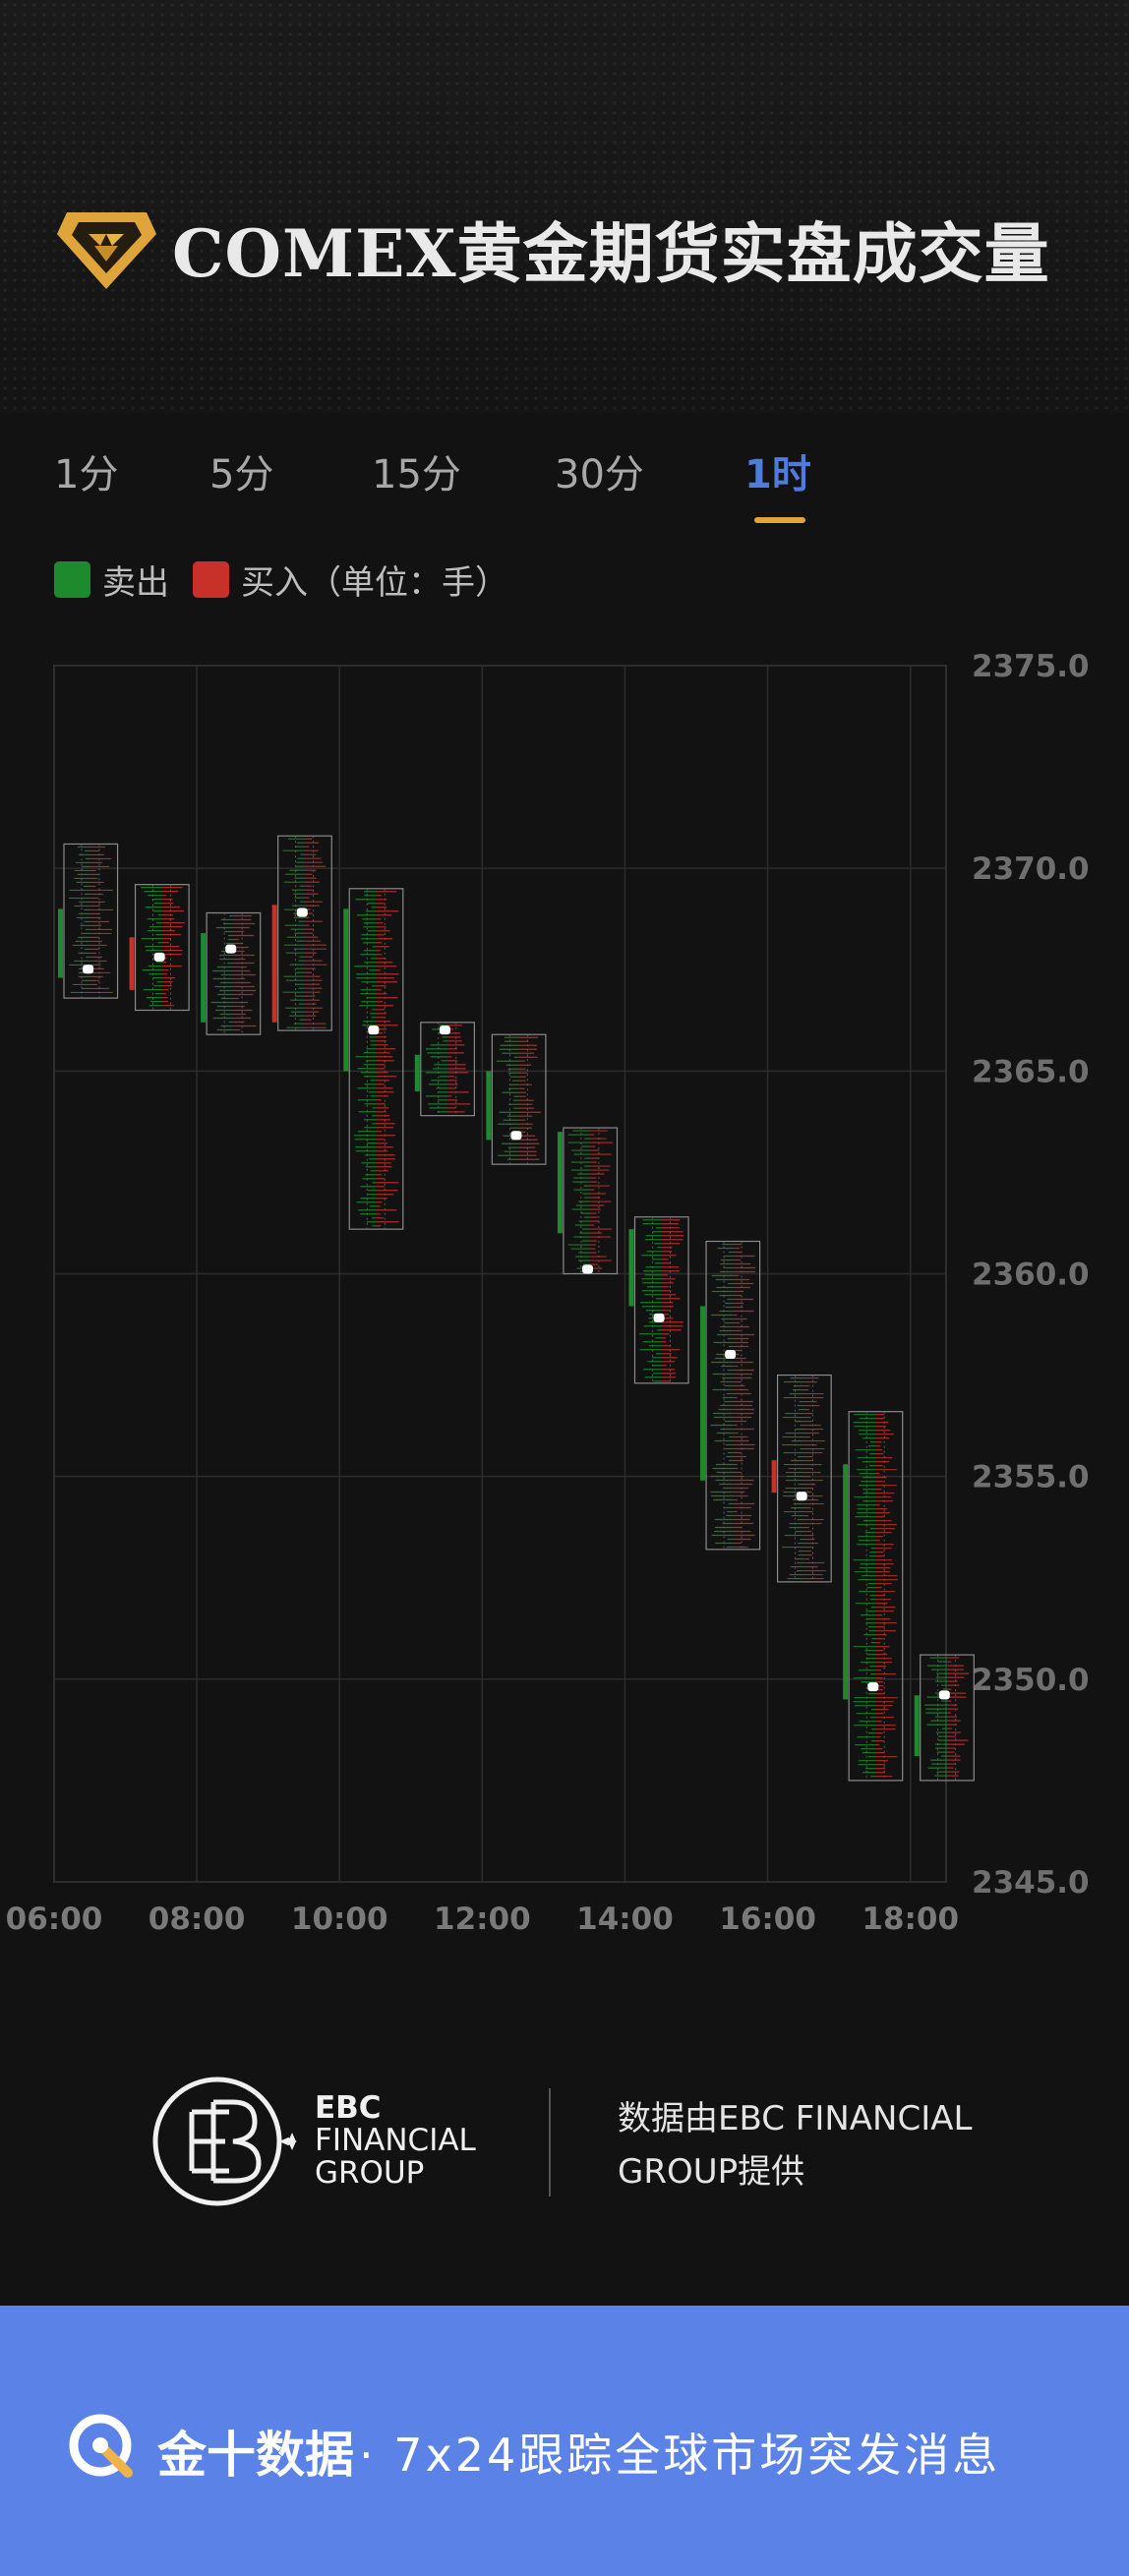 Image resolution: width=1129 pixels, height=2576 pixels. What do you see at coordinates (211, 579) in the screenshot?
I see `legend-buy-swatch` at bounding box center [211, 579].